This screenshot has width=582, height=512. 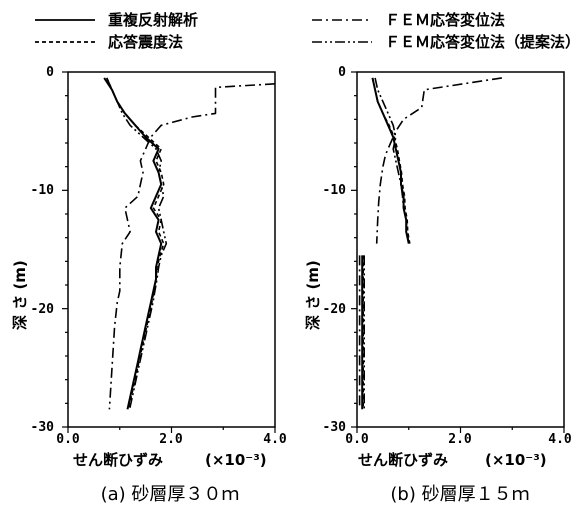 I want to click on legend: 重複反射解析 ＦＥＭ応答変位法 応答震度法 ＦＥＭ応答変位法（提案法）, so click(x=307, y=31).